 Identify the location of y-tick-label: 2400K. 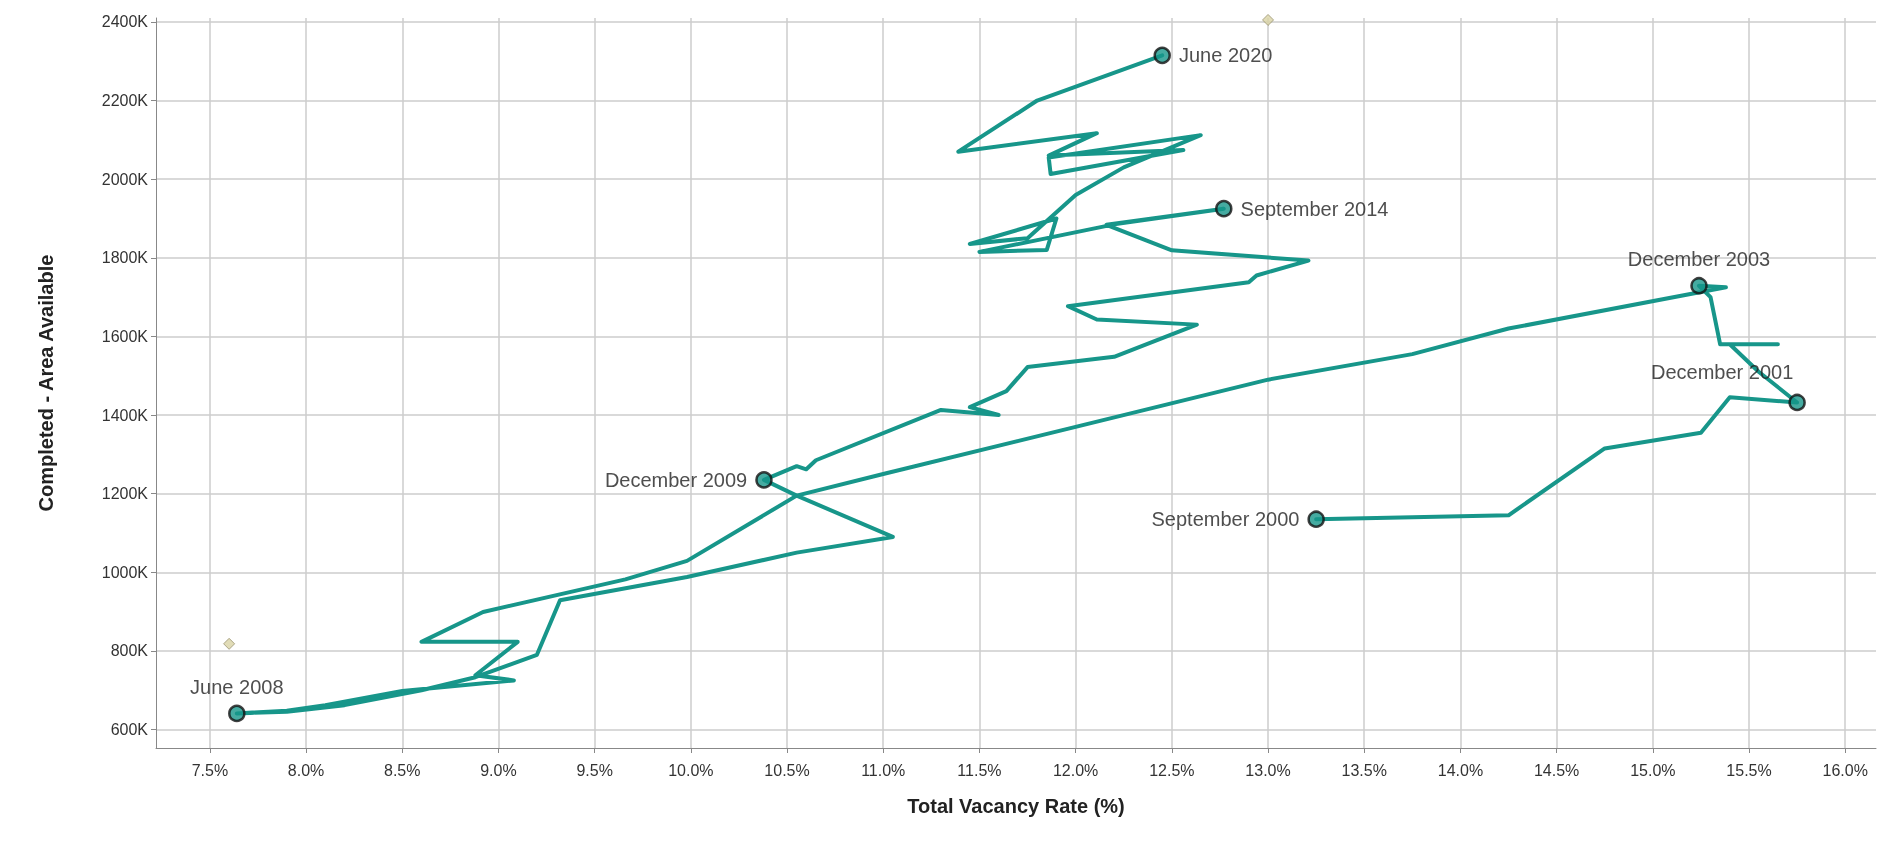
(125, 22).